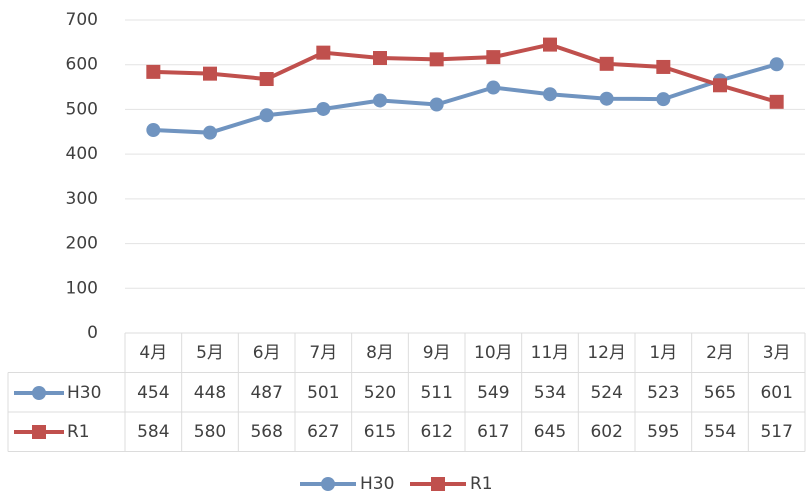 The width and height of the screenshot is (809, 496). Describe the element at coordinates (436, 432) in the screenshot. I see `table-value: 612` at that location.